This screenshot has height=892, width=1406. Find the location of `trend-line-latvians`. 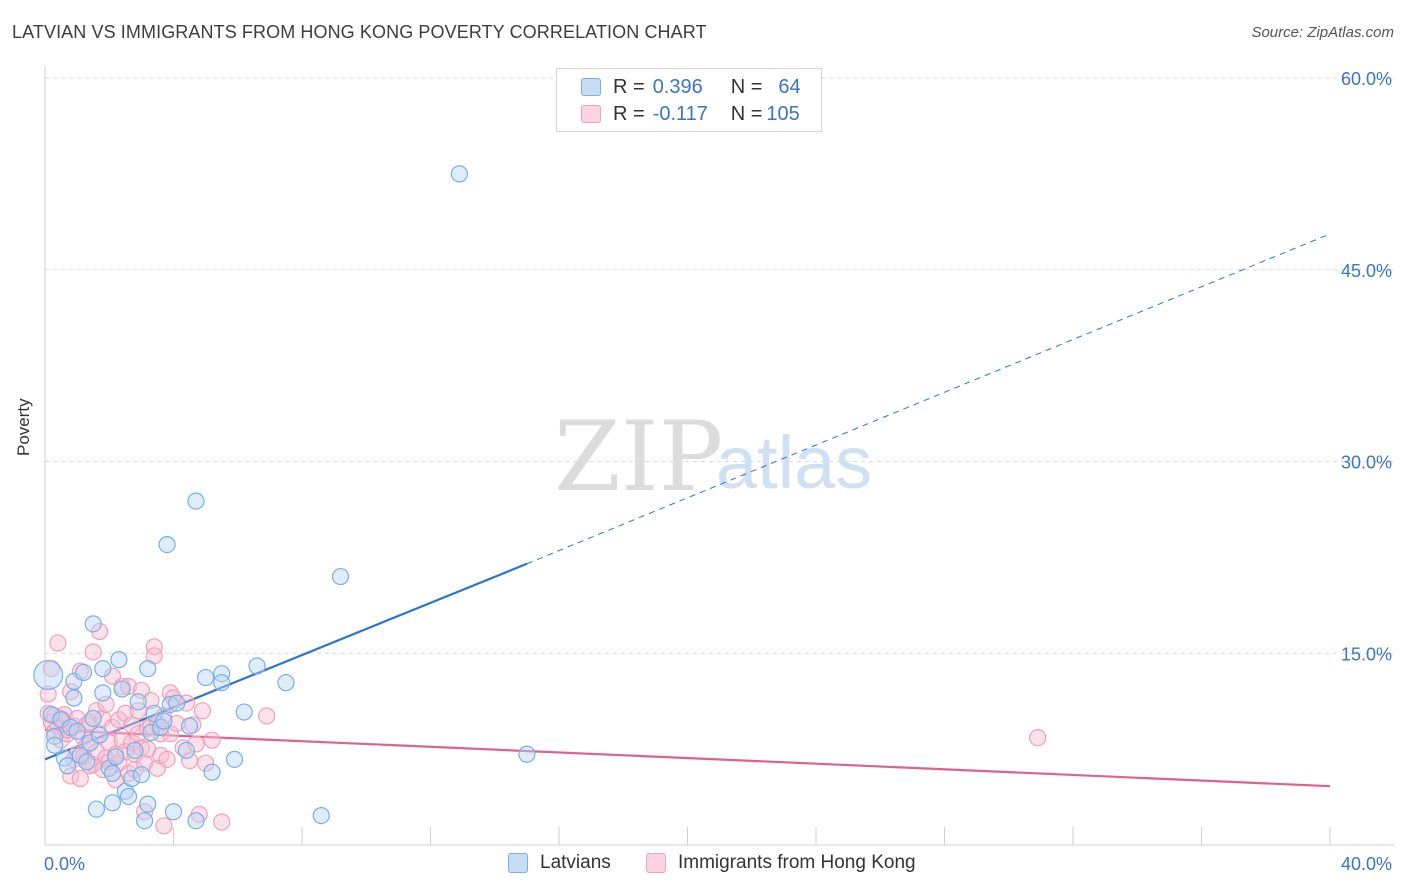

trend-line-latvians is located at coordinates (286, 661).